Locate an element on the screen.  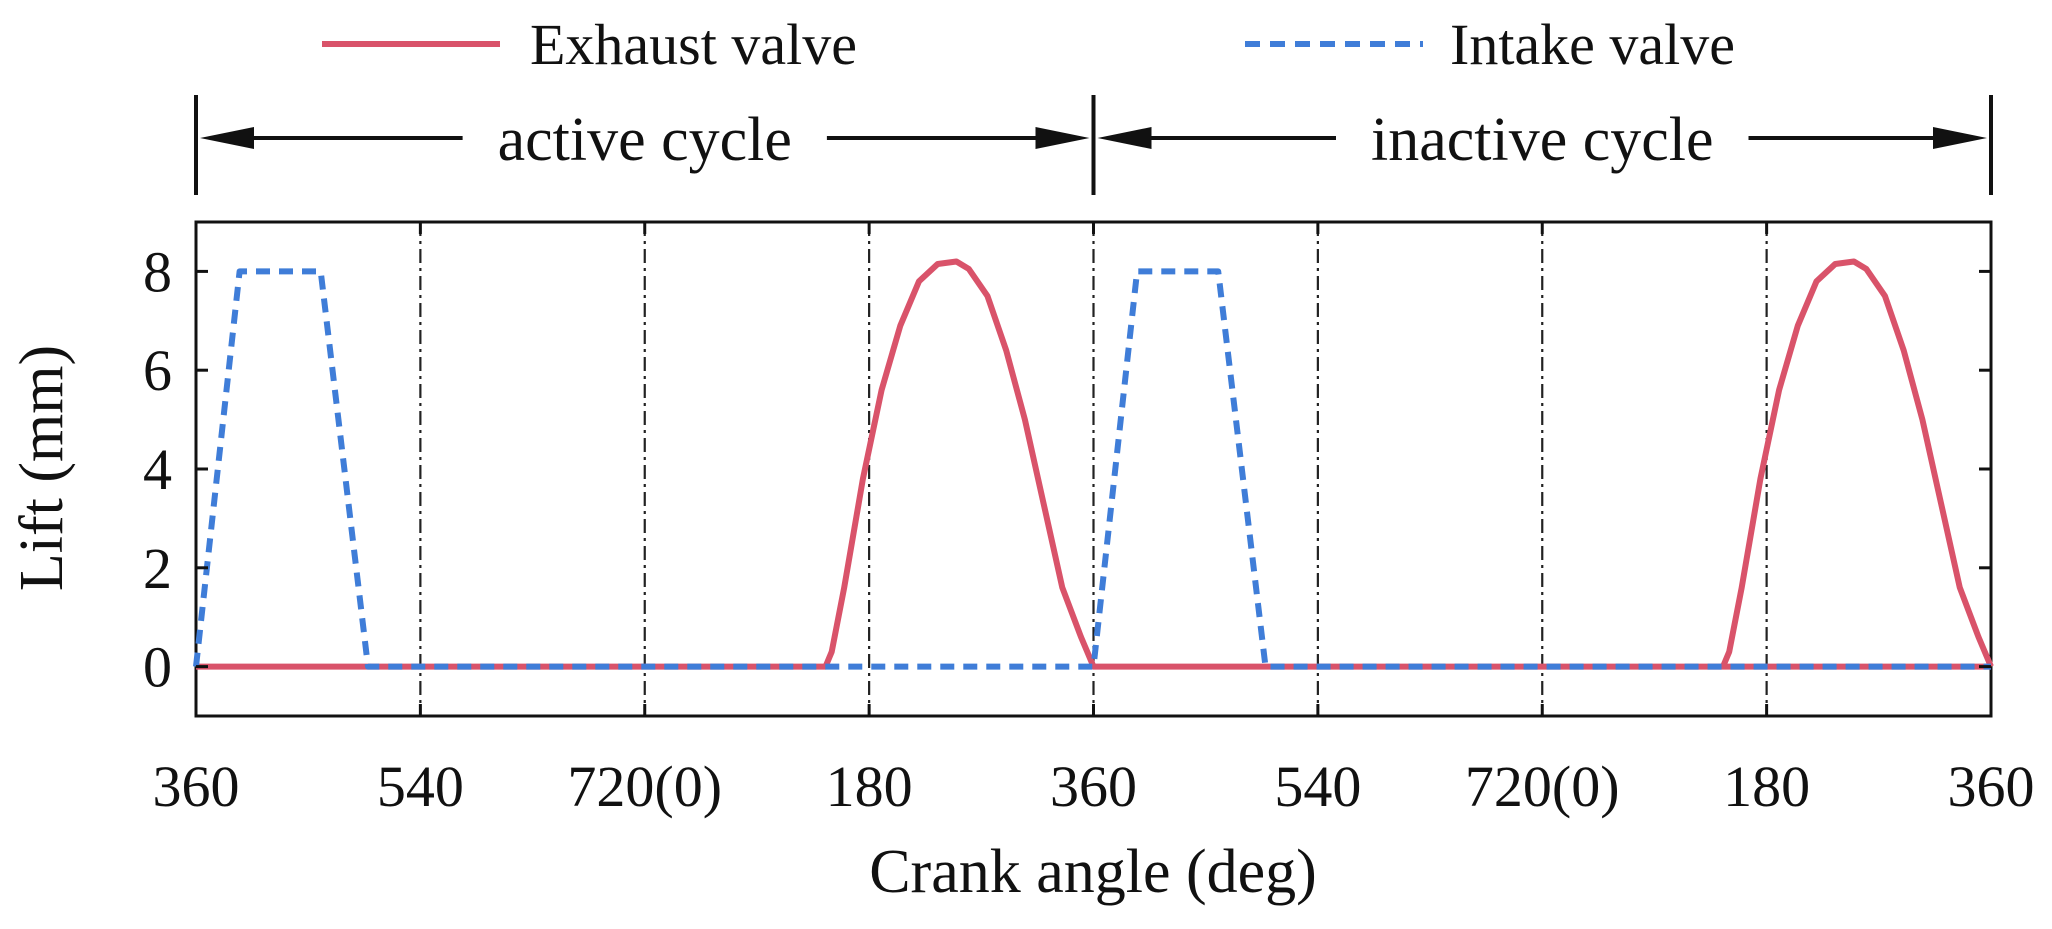
x-tick-label-5: 540 is located at coordinates (1317, 786).